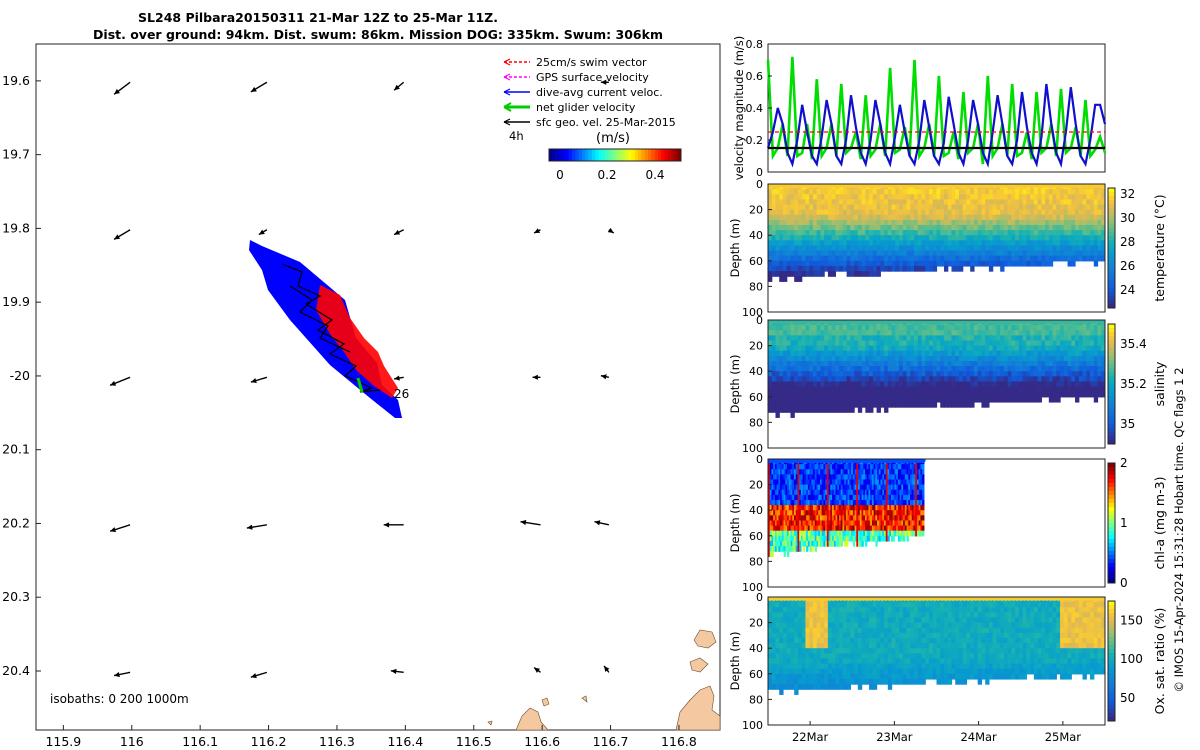 This screenshot has height=750, width=1200. Describe the element at coordinates (63, 741) in the screenshot. I see `x-tick-label: 115.9` at that location.